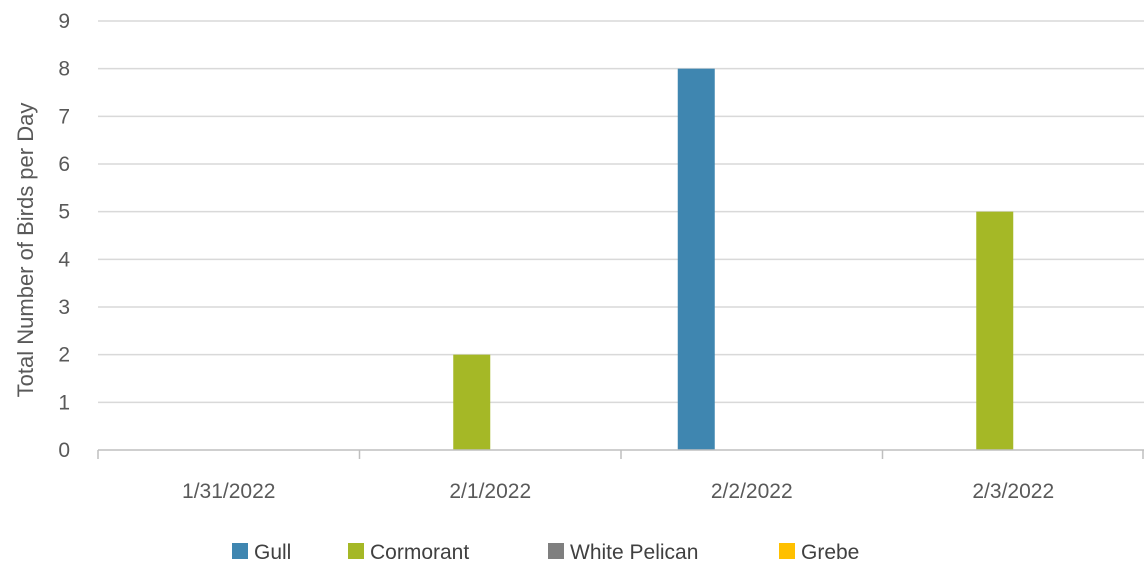  I want to click on y-tick-label: 8, so click(64, 69).